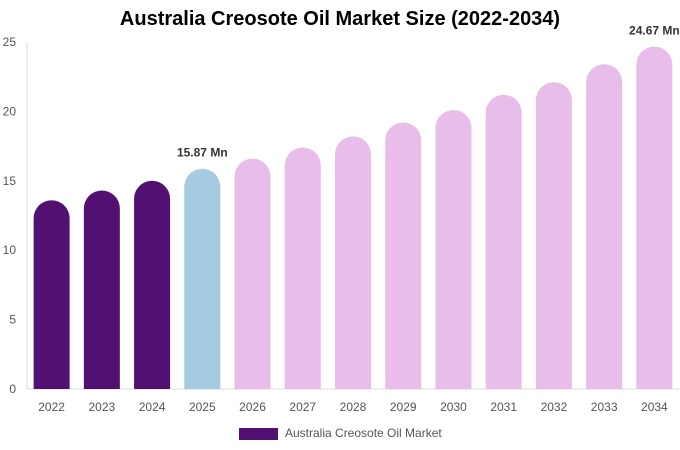  What do you see at coordinates (51, 294) in the screenshot?
I see `bar-2022` at bounding box center [51, 294].